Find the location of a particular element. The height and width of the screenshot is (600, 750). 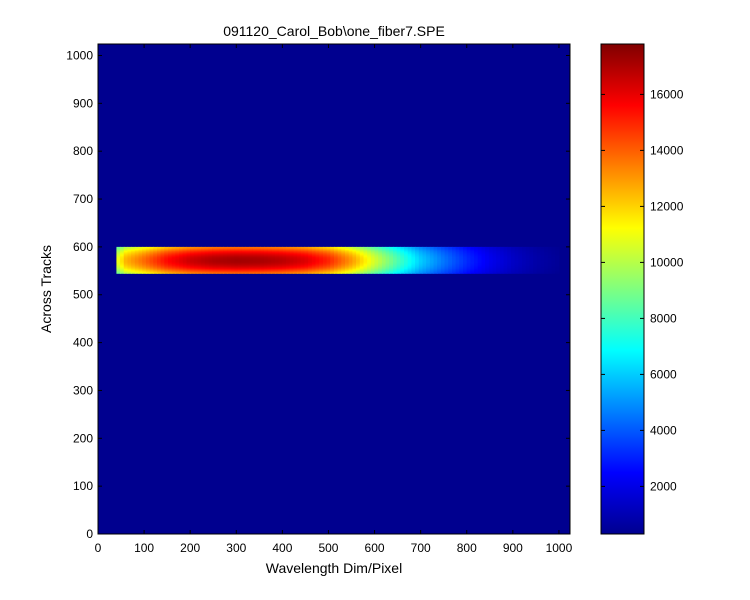

x-tick-label: 700 is located at coordinates (421, 548).